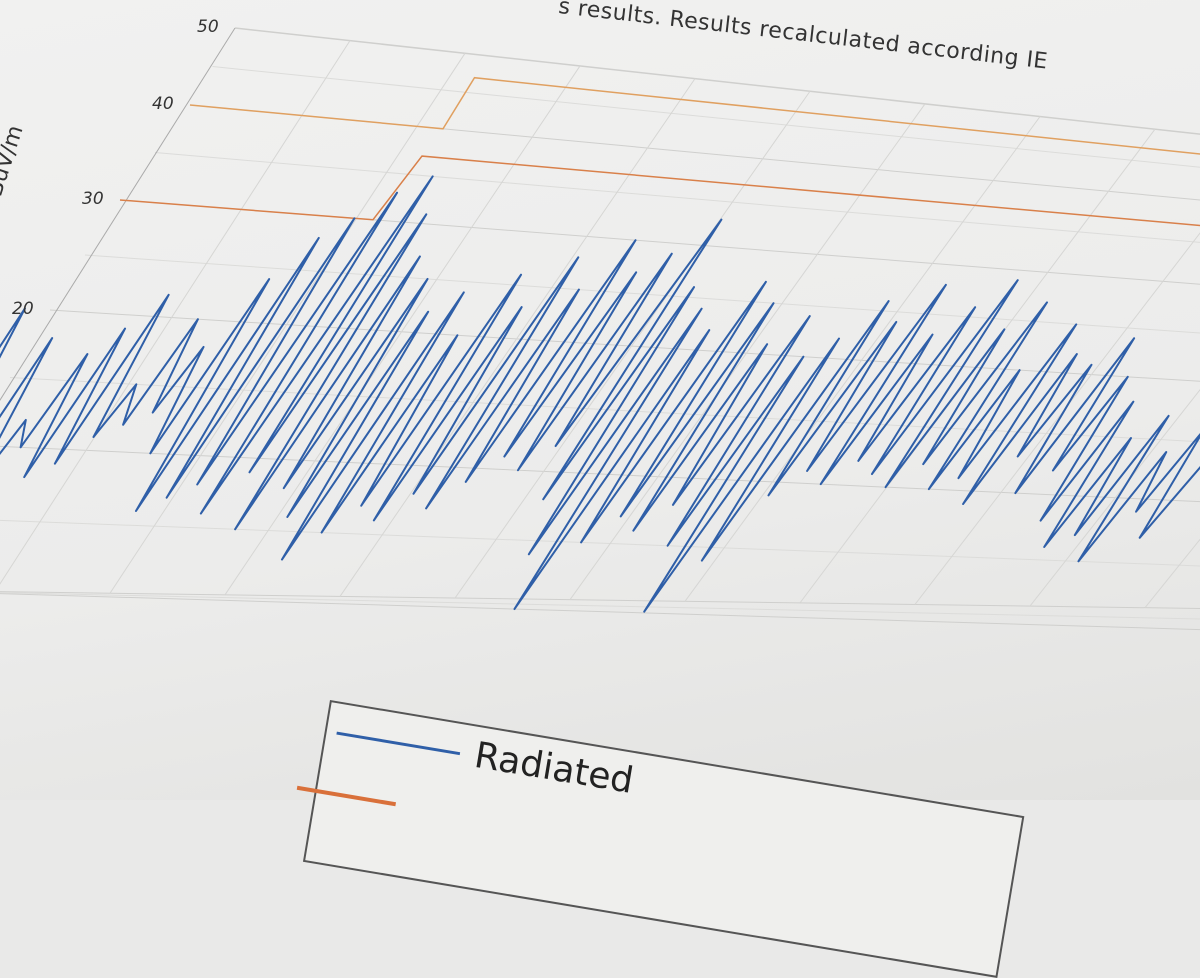 Image resolution: width=1200 pixels, height=978 pixels. I want to click on y-tick-label: 40, so click(163, 104).